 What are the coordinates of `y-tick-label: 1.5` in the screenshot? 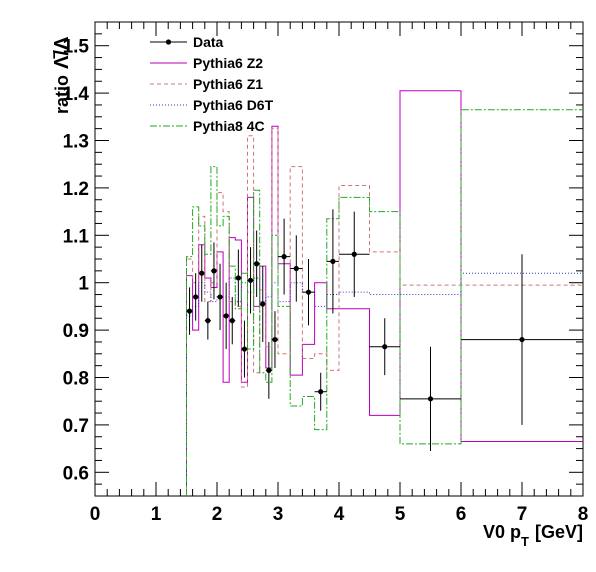 It's located at (76, 47).